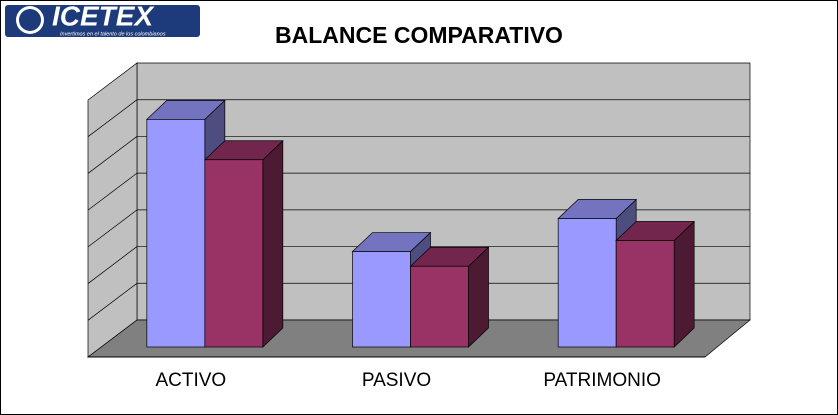 This screenshot has height=415, width=838. What do you see at coordinates (419, 35) in the screenshot?
I see `chart-title: BALANCE COMPARATIVO` at bounding box center [419, 35].